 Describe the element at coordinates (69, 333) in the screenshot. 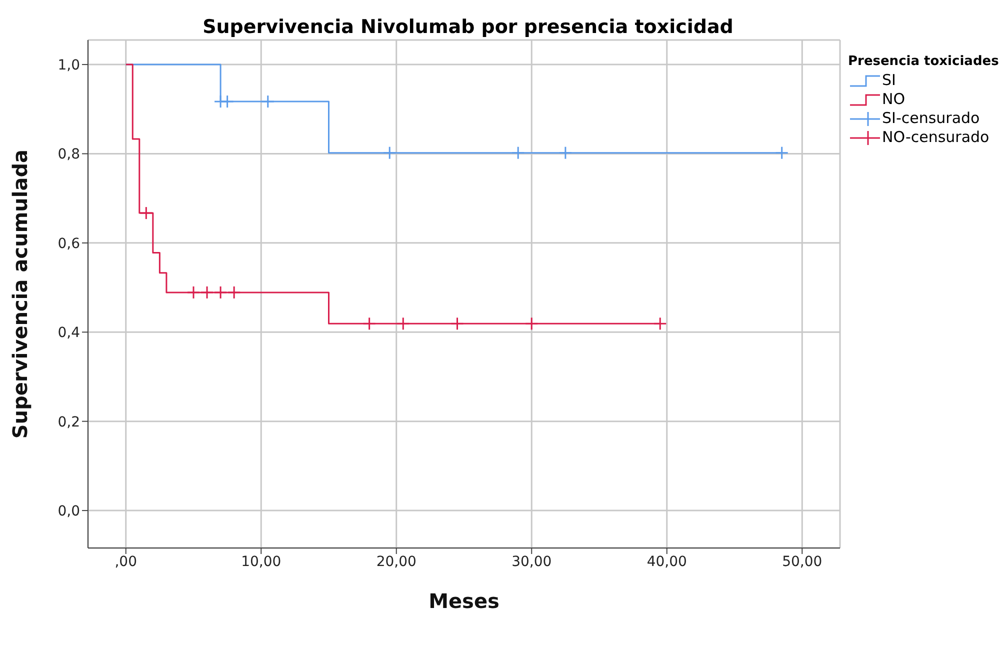

I see `y-tick-label: 0,4` at that location.